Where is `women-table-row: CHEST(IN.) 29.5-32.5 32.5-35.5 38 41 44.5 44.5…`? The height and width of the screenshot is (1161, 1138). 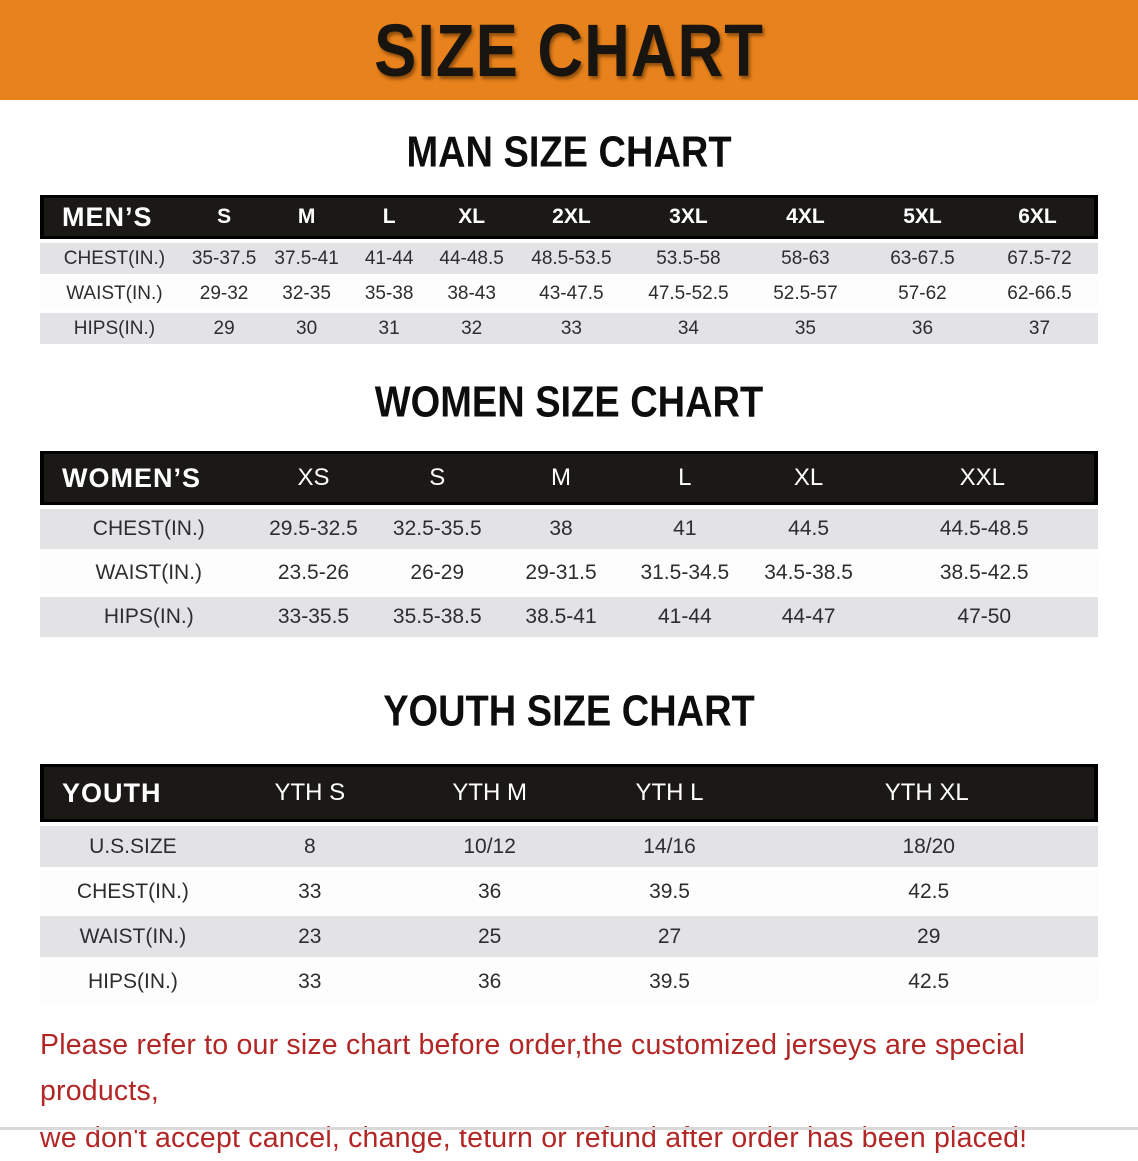 women-table-row: CHEST(IN.) 29.5-32.5 32.5-35.5 38 41 44.5 44.5… is located at coordinates (569, 529).